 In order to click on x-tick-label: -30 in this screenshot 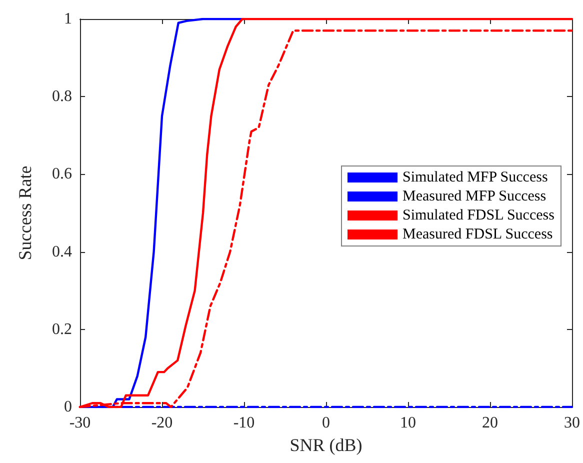, I will do `click(80, 423)`.